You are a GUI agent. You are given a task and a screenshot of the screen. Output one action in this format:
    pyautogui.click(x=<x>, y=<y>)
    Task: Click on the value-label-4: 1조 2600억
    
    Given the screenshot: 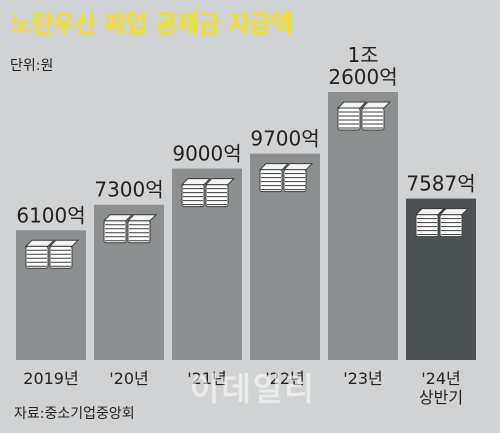 What is the action you would take?
    pyautogui.click(x=362, y=66)
    